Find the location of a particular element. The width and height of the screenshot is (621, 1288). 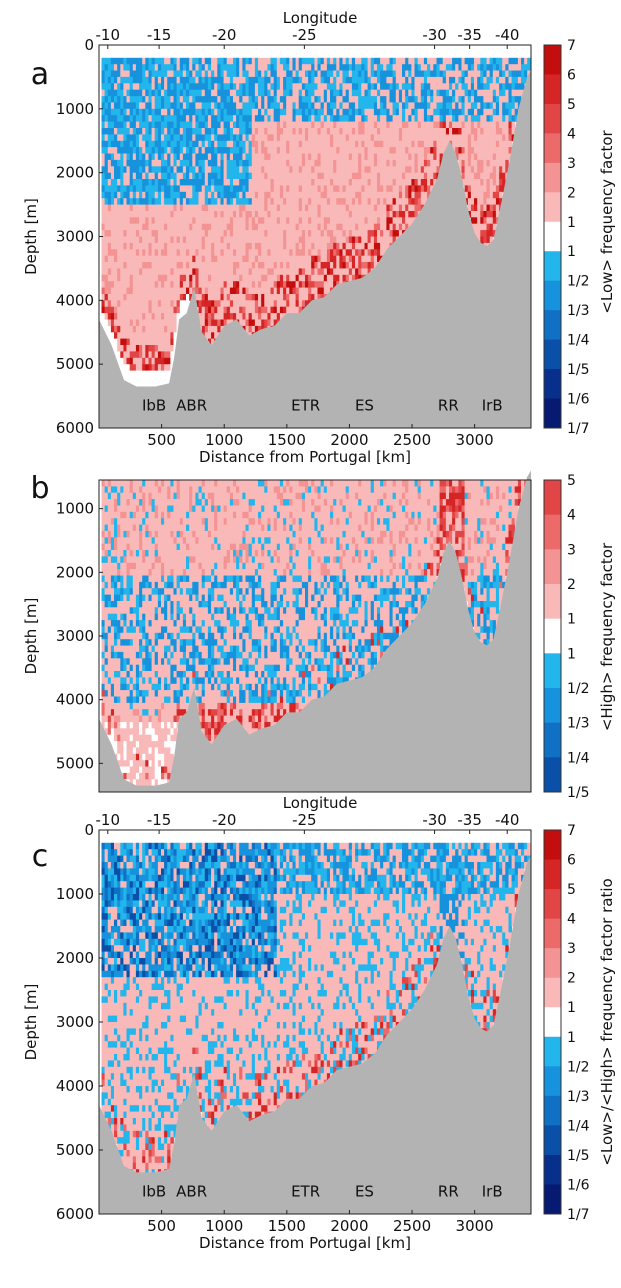

panel-letter: a is located at coordinates (40, 74).